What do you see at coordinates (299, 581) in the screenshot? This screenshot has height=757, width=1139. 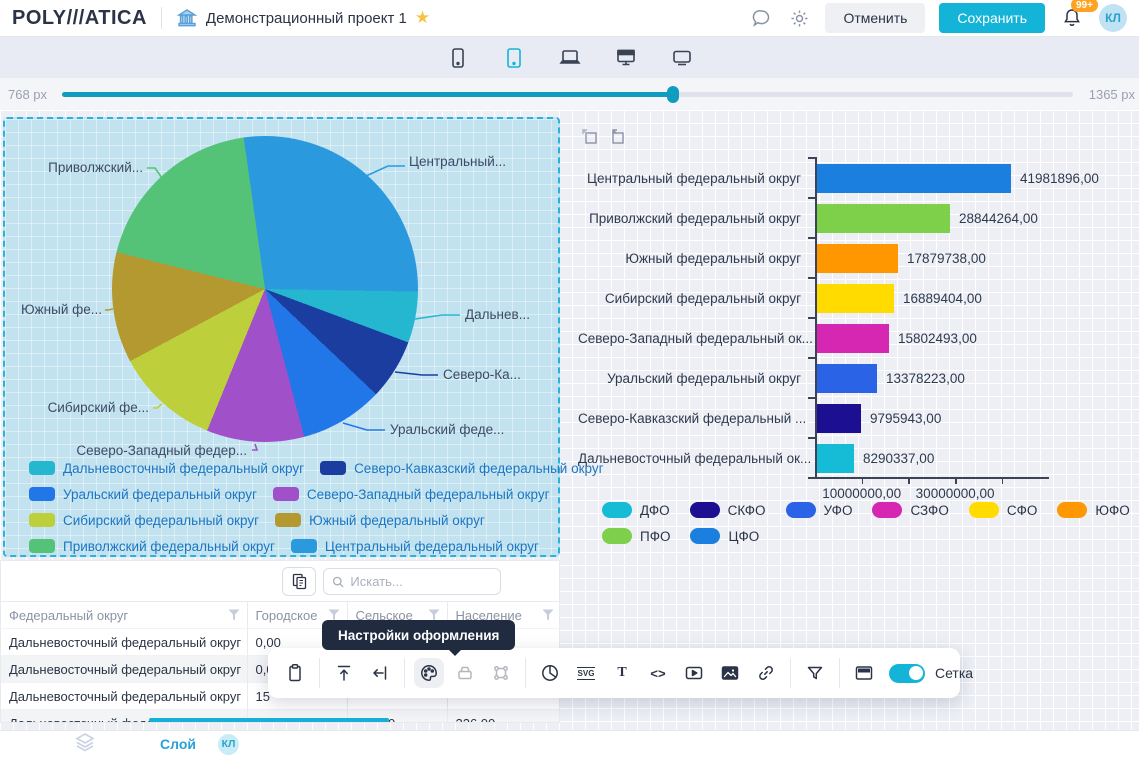 I see `duplicate-icon` at bounding box center [299, 581].